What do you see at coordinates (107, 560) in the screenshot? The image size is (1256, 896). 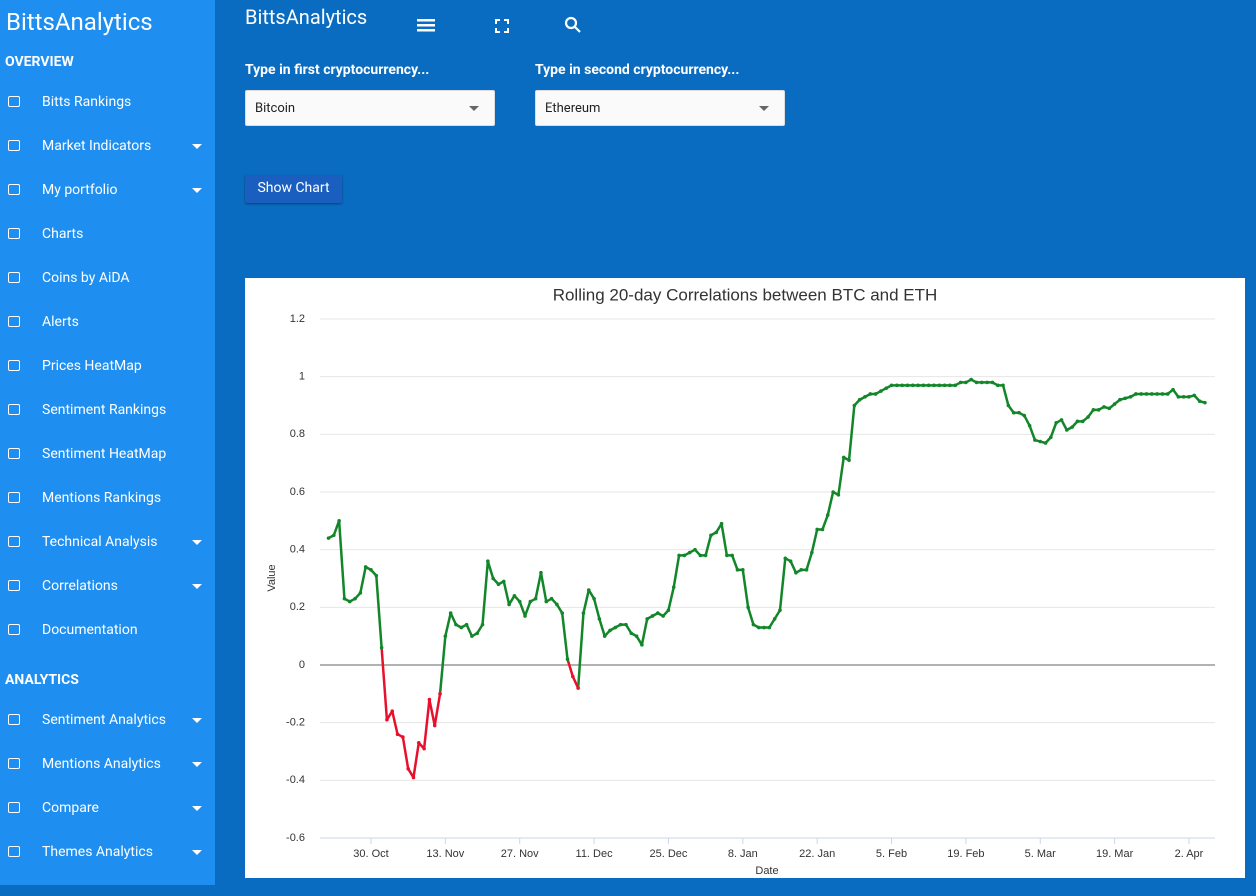 I see `nav-item: Technical Analysis` at bounding box center [107, 560].